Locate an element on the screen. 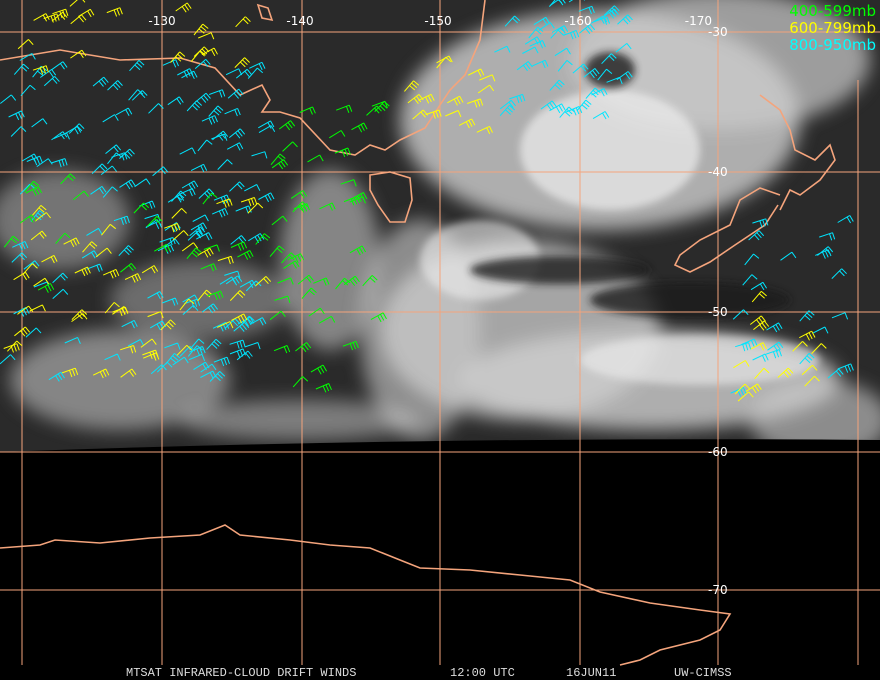  footer-date: 16JUN11 is located at coordinates (591, 673).